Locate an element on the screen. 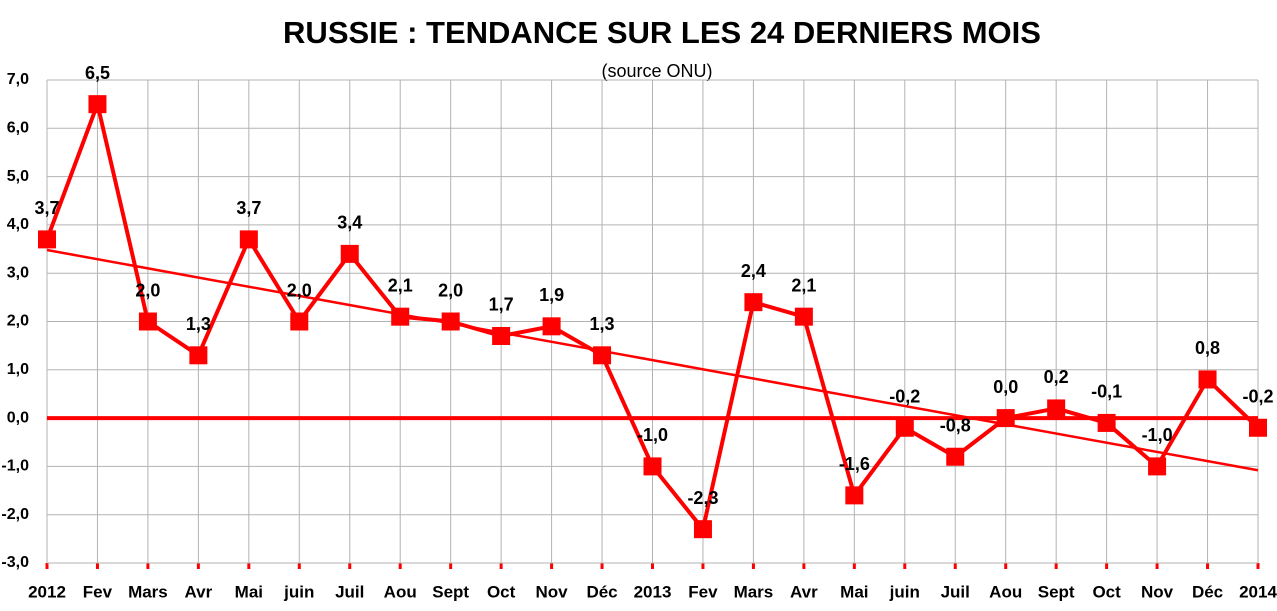 Image resolution: width=1277 pixels, height=611 pixels. data-label: 3,4 is located at coordinates (349, 223).